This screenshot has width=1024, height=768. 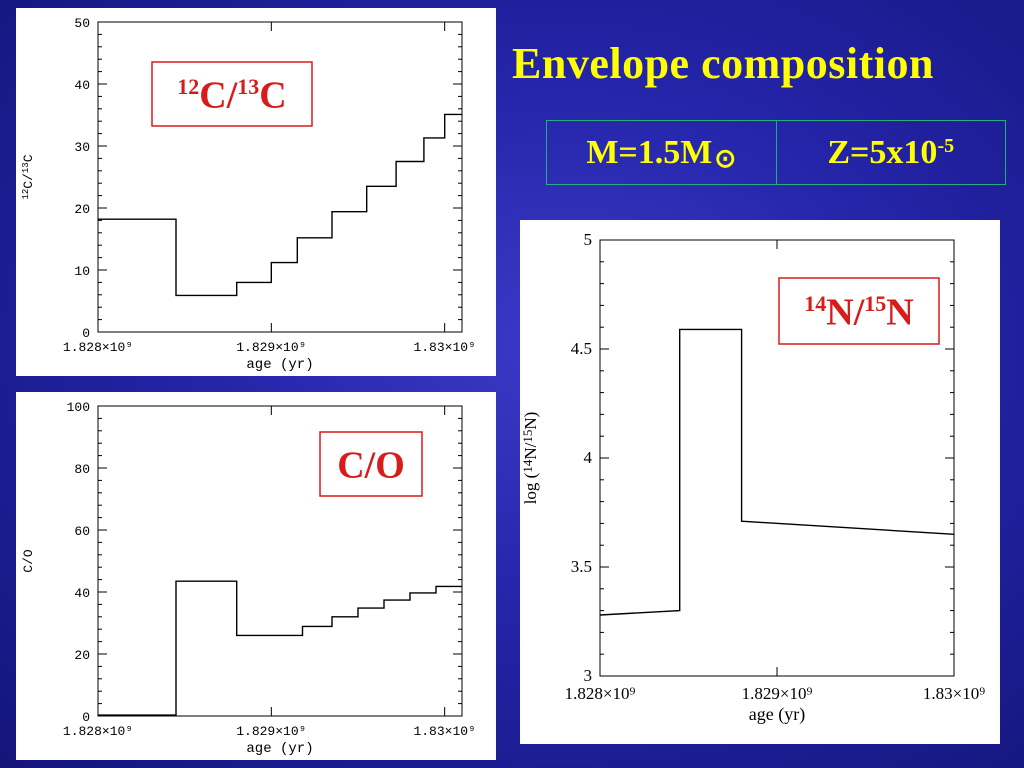 I want to click on sun-symbol-icon: ⊙, so click(x=725, y=158).